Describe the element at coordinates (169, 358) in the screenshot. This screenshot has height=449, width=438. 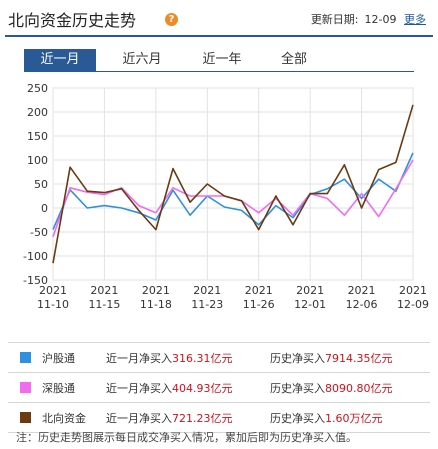
I see `legend-month: 近一月净买入316.31亿元` at that location.